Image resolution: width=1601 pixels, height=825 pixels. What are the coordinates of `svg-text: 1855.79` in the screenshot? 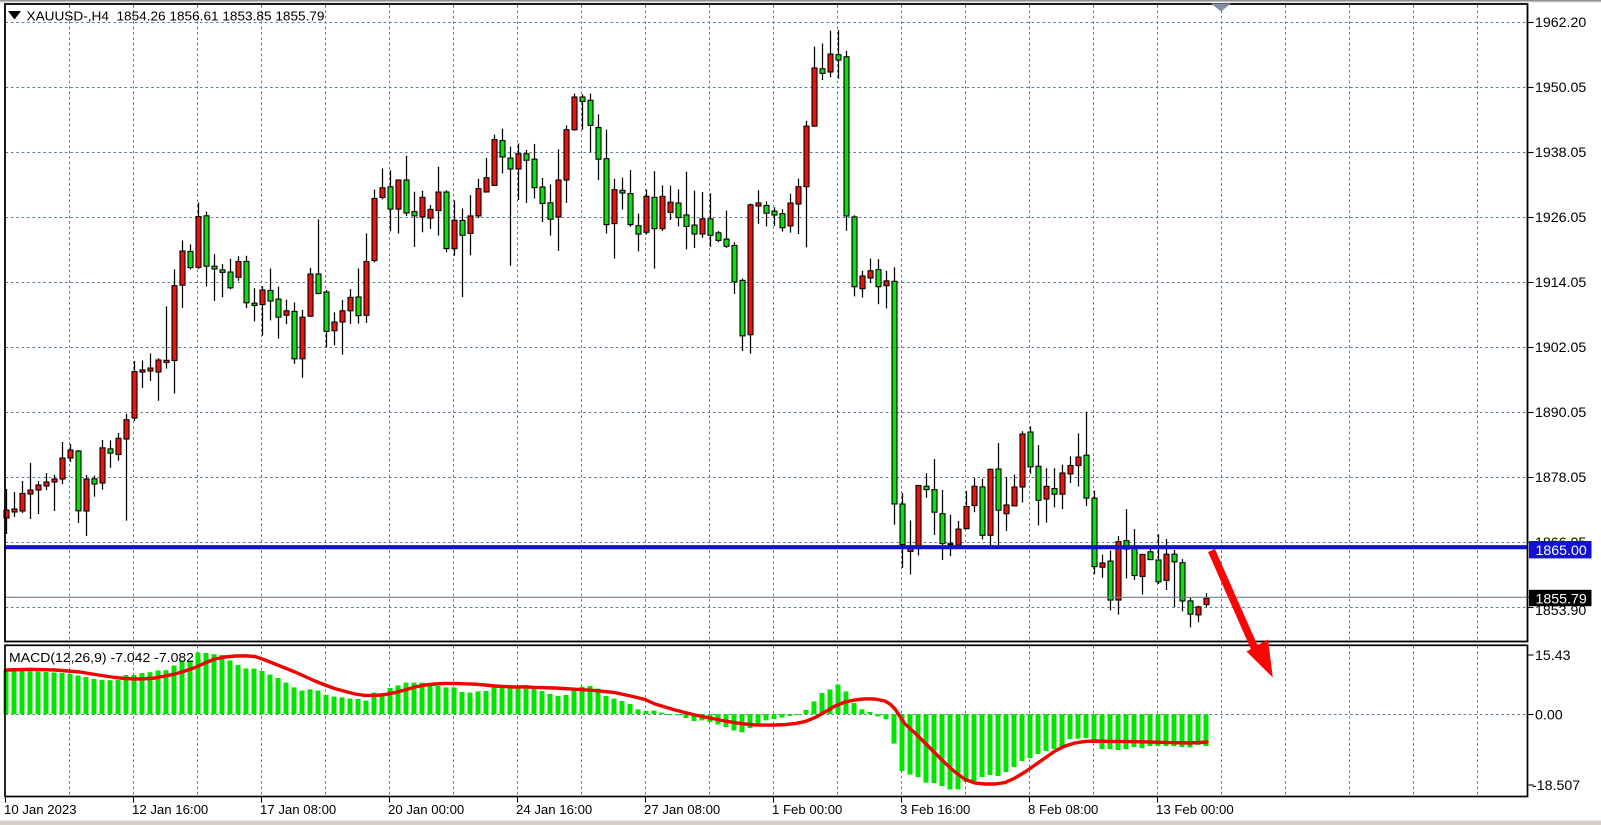 It's located at (1561, 599).